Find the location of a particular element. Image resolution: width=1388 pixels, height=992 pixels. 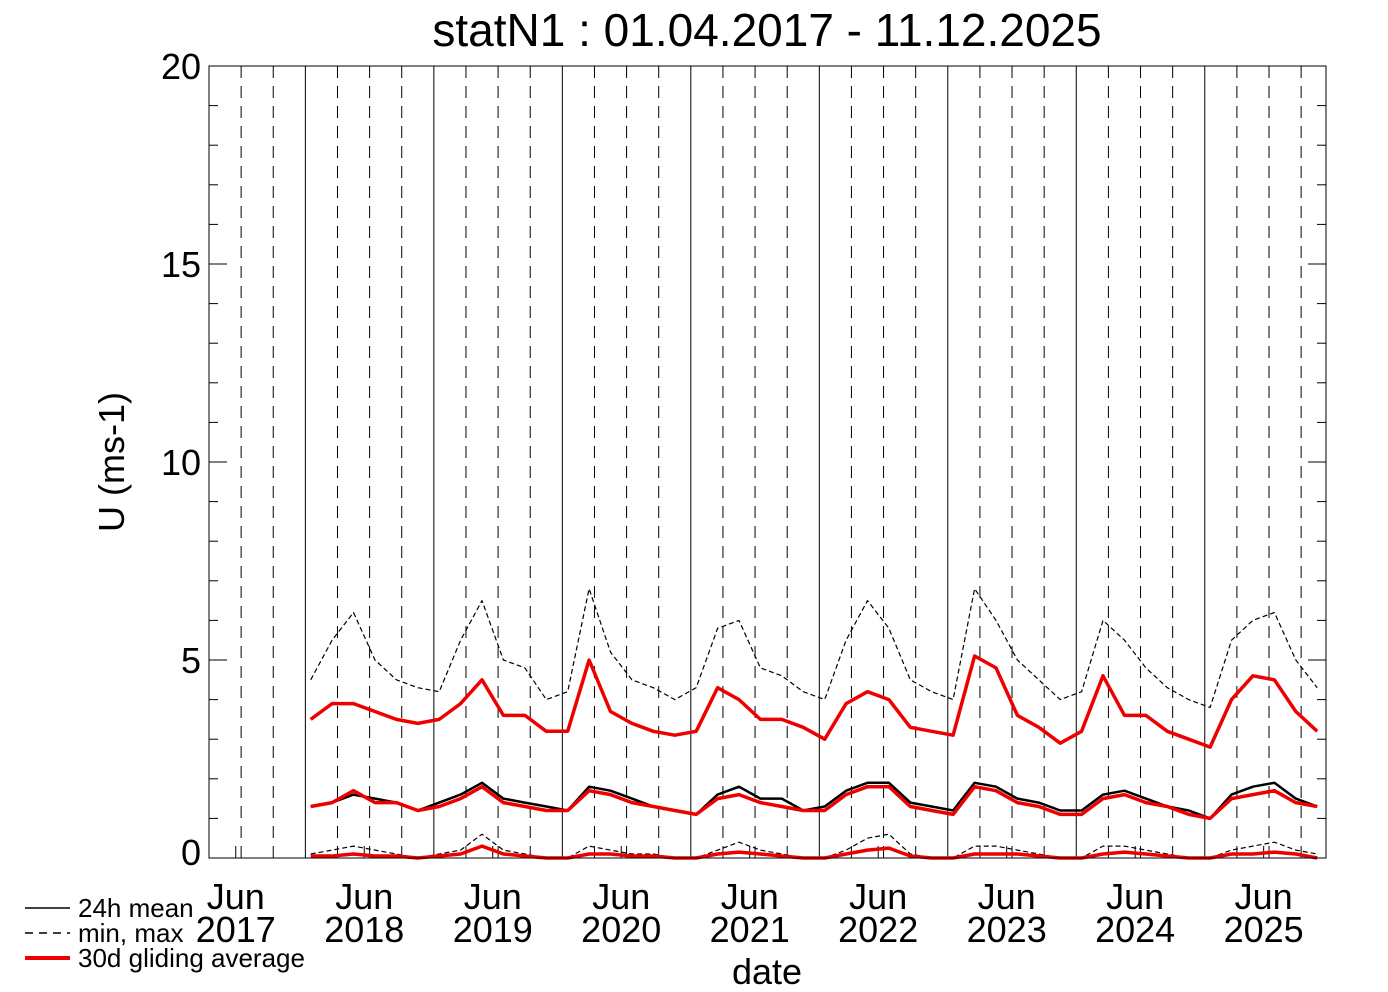

x-tick-label: Jun 2019 is located at coordinates (493, 913).